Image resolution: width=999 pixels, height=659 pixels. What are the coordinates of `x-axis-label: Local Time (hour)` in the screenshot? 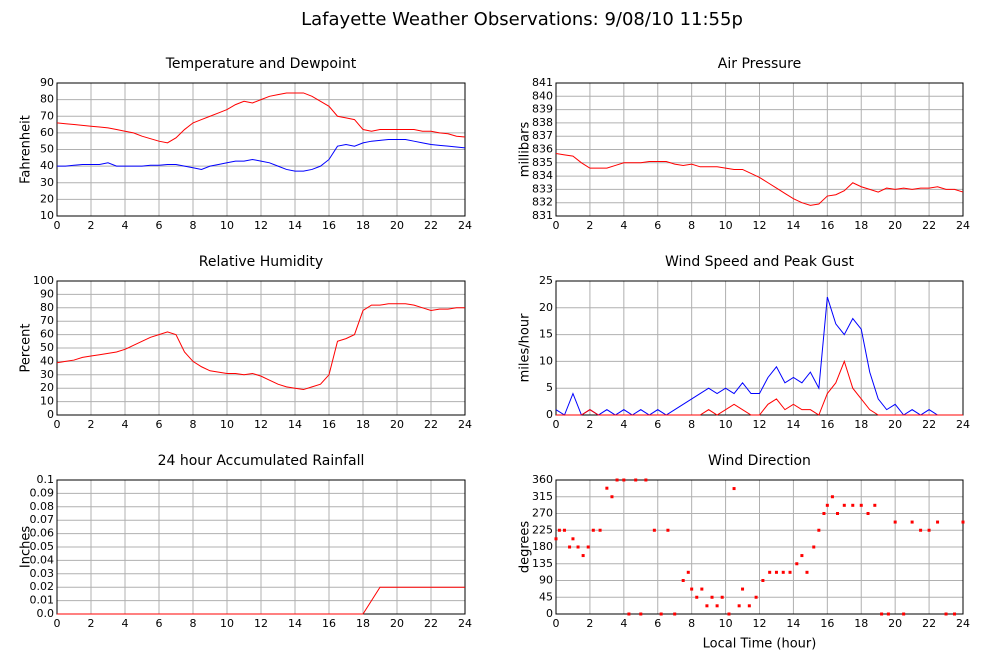 It's located at (760, 644).